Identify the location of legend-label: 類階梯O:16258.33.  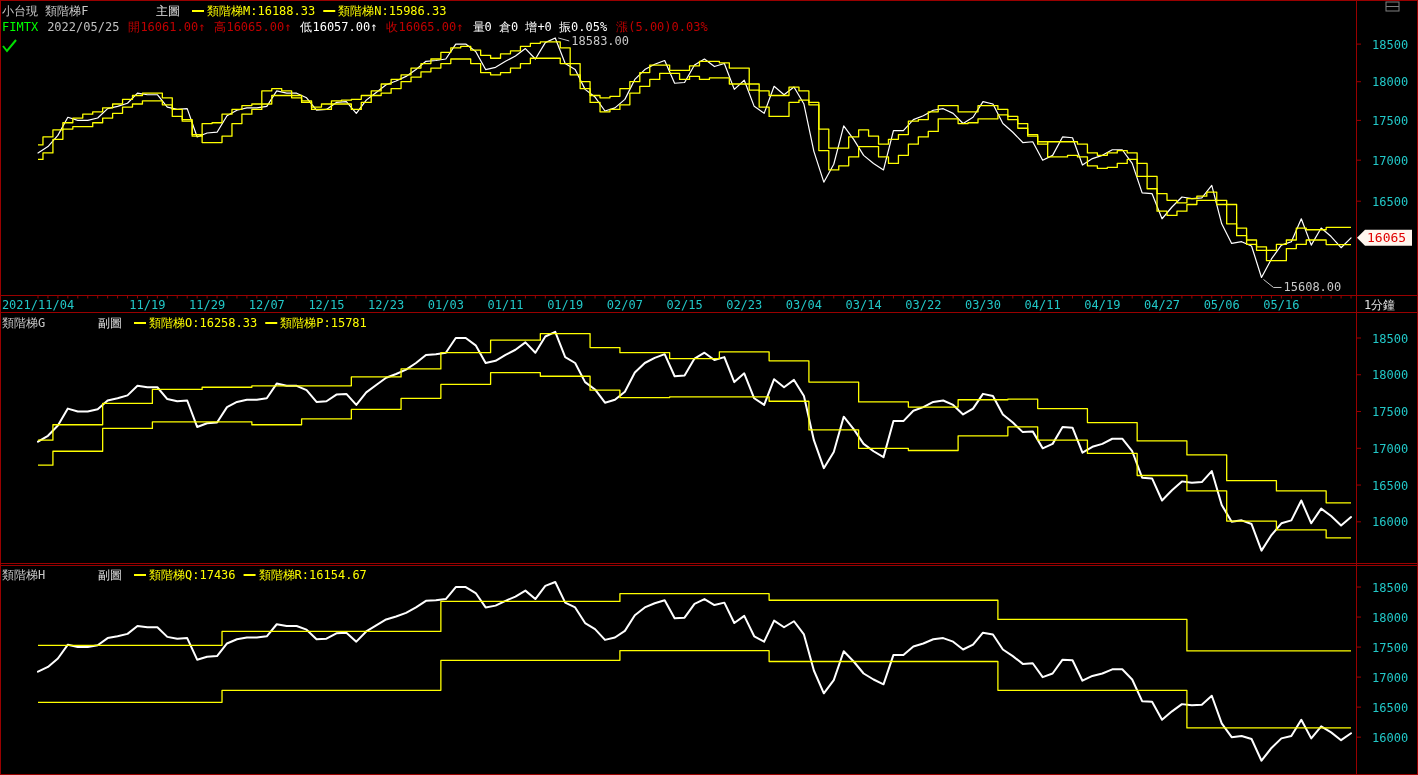
(203, 323).